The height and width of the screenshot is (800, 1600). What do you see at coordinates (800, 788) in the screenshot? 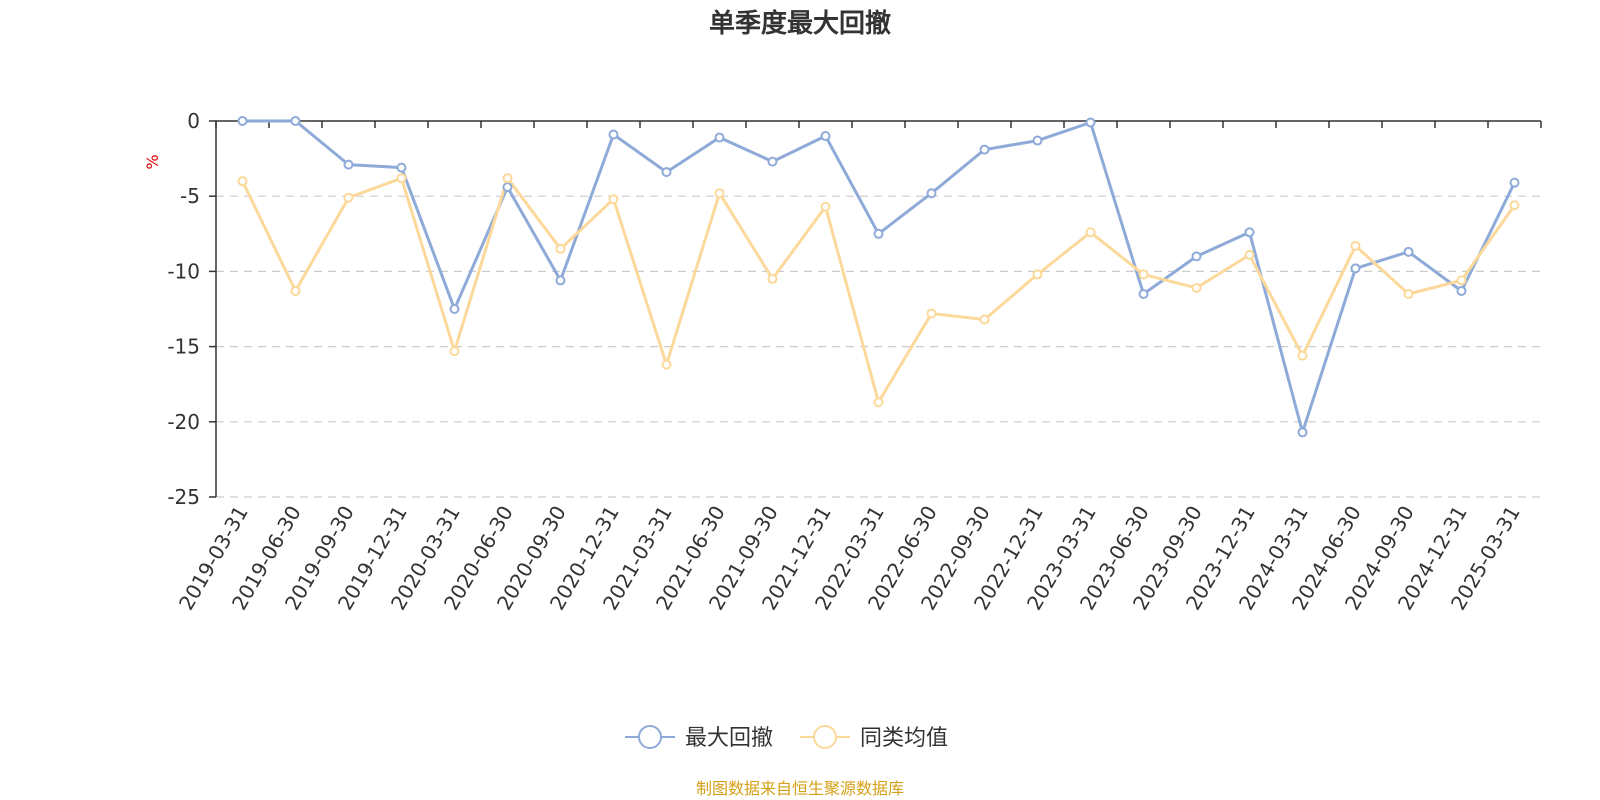
I see `source-note: 制图数据来自恒生聚源数据库` at bounding box center [800, 788].